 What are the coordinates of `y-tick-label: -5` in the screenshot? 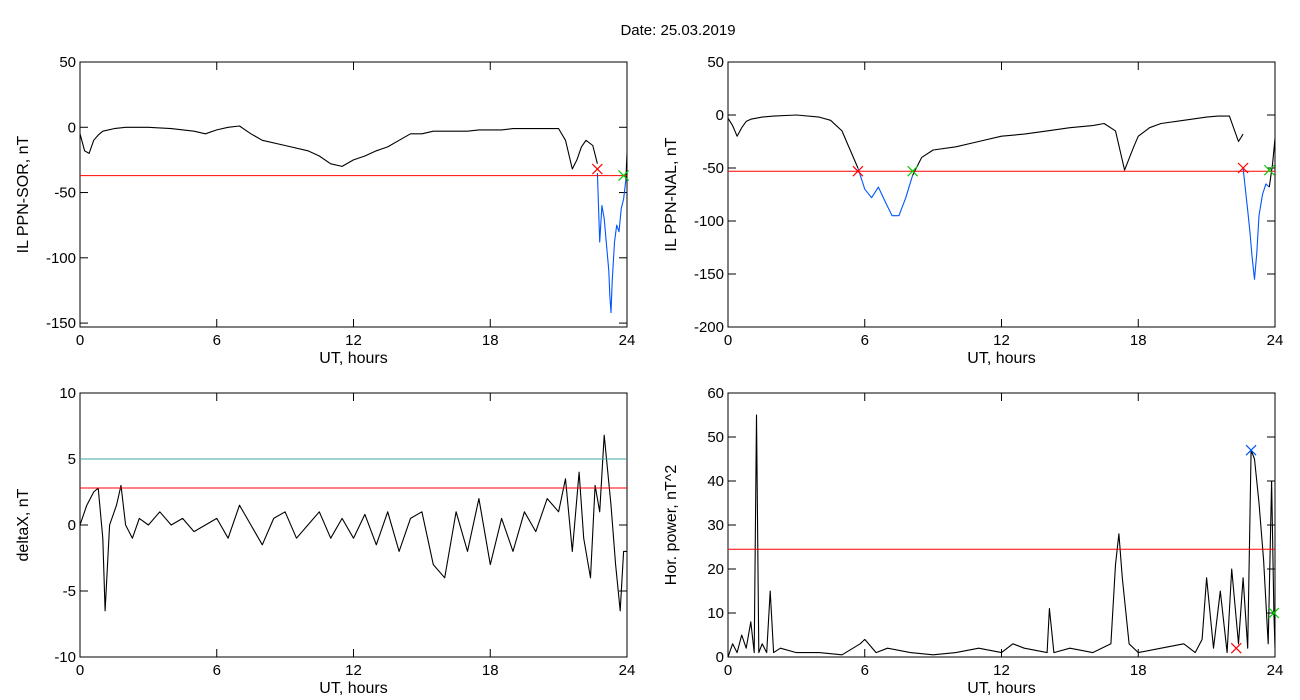 It's located at (69, 591).